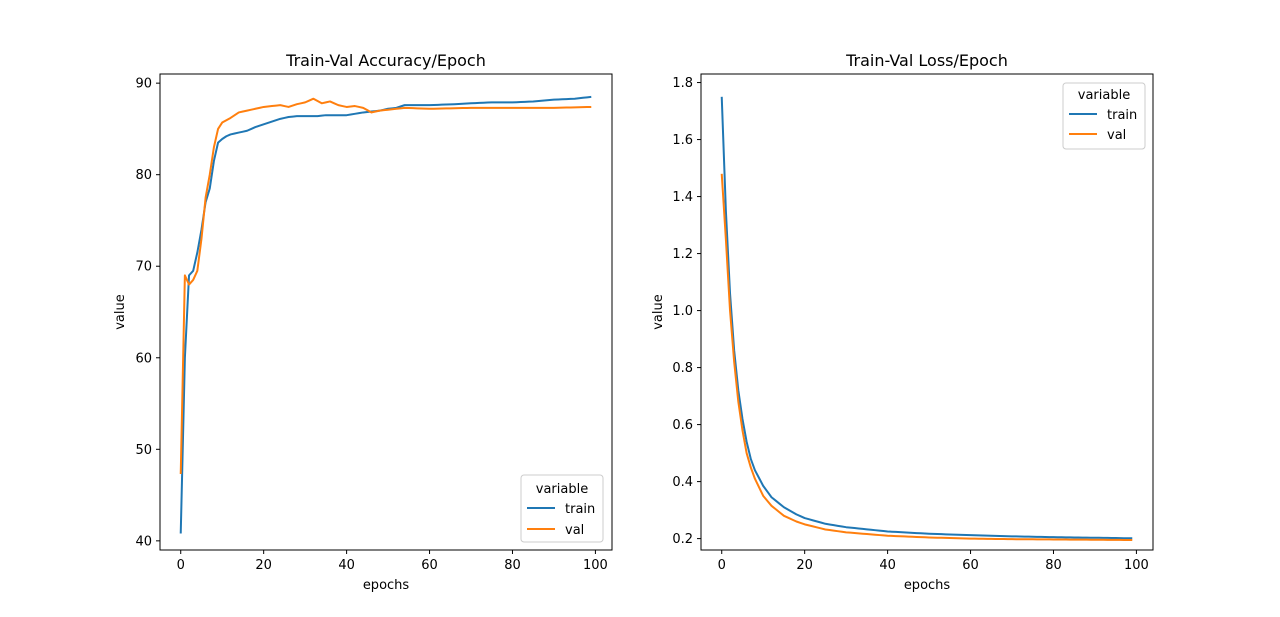 This screenshot has width=1280, height=617. I want to click on accuracy-x-tick-label: 100, so click(595, 565).